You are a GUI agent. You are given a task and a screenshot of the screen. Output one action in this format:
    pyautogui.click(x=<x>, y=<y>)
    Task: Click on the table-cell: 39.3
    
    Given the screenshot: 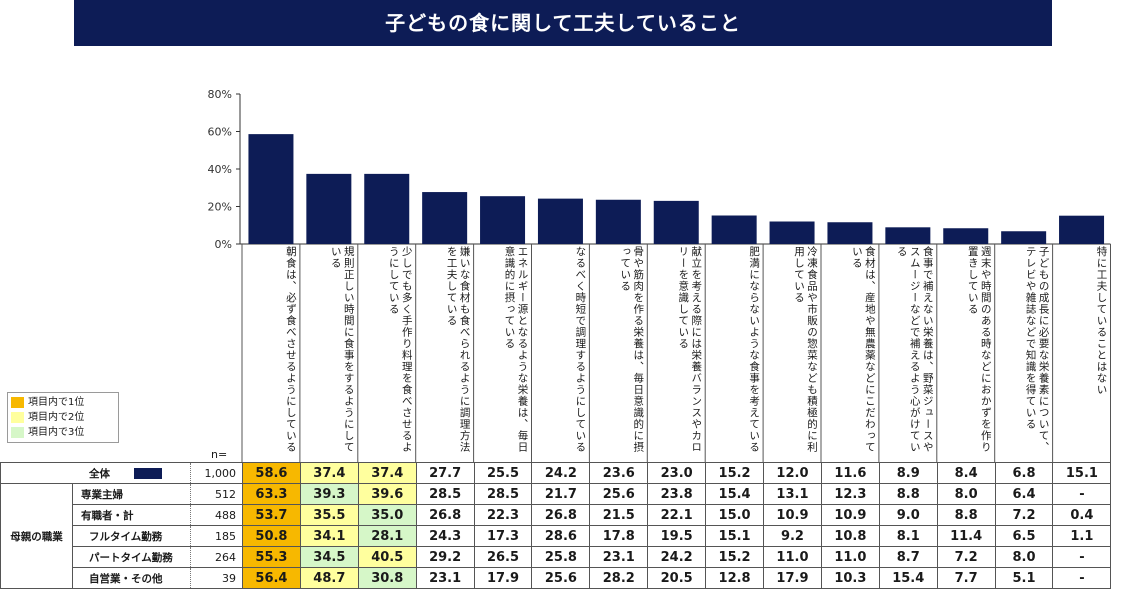 What is the action you would take?
    pyautogui.click(x=329, y=494)
    